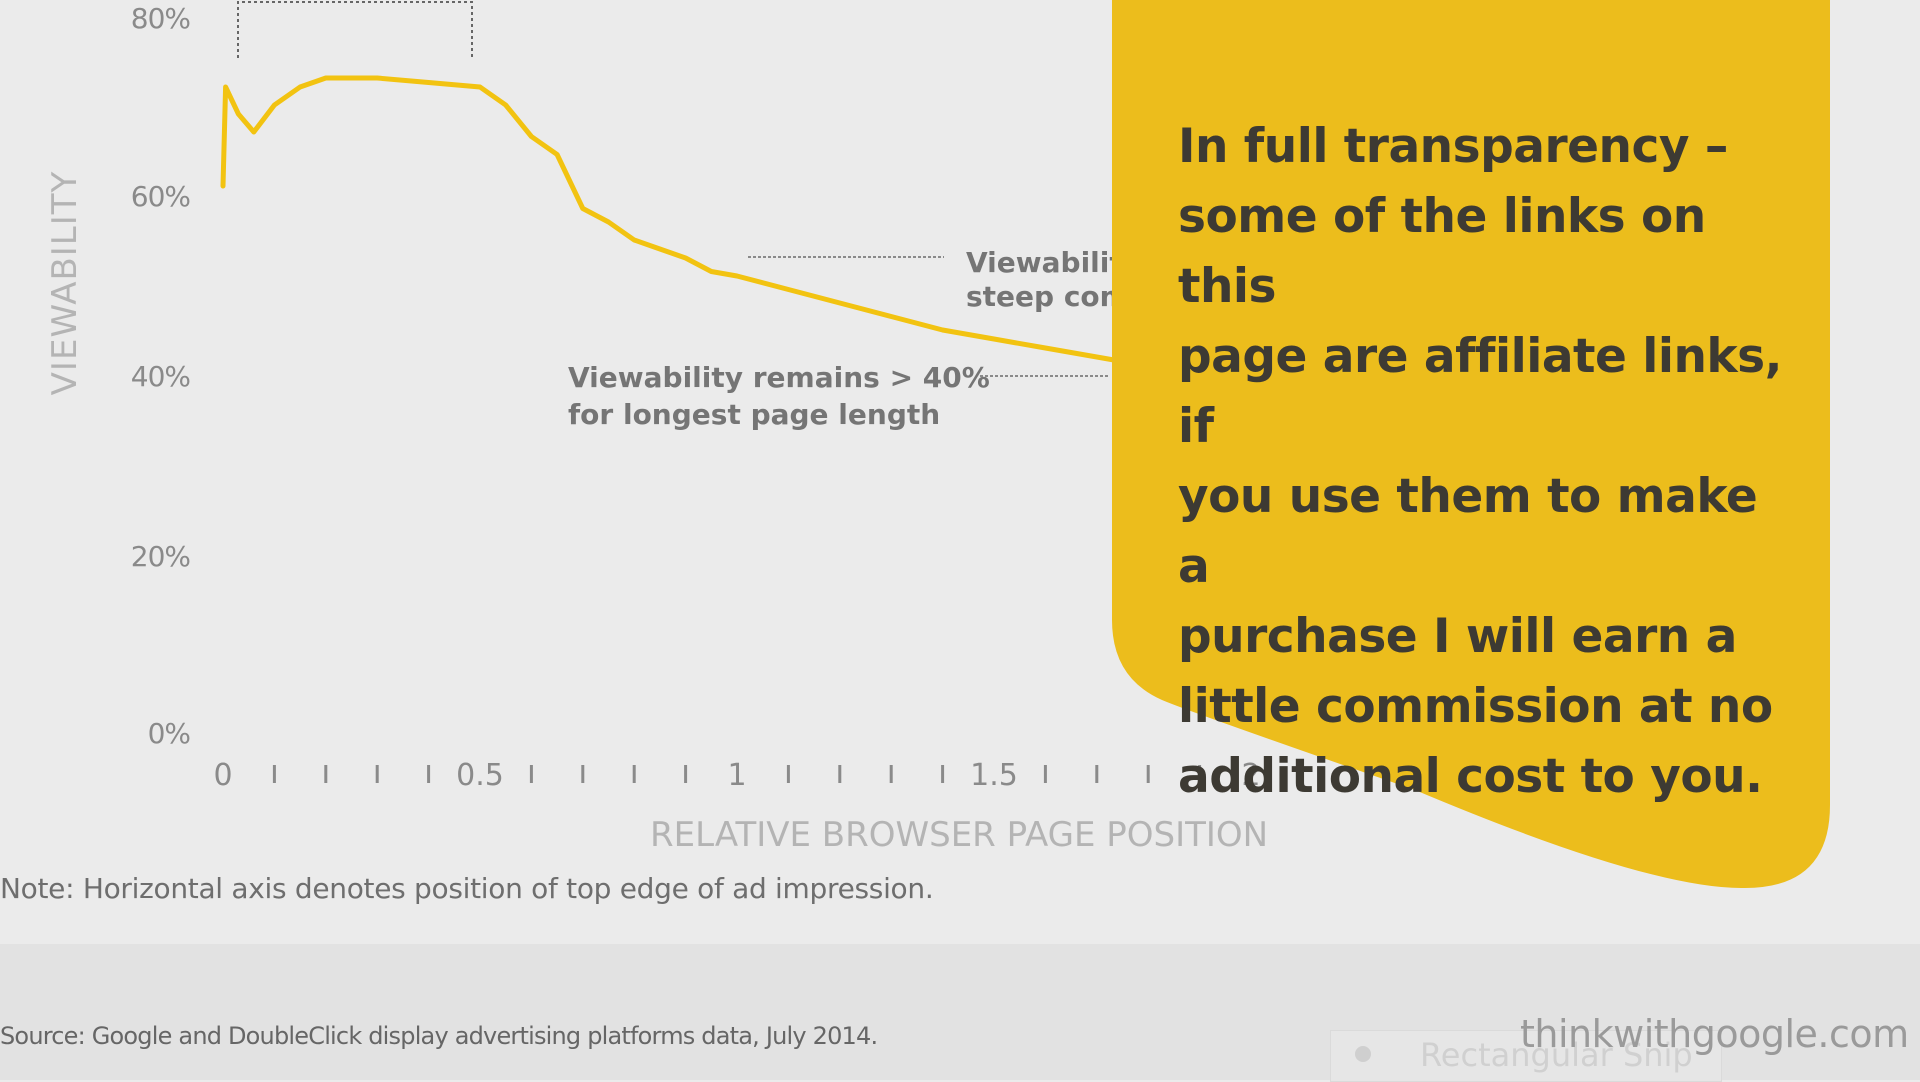  What do you see at coordinates (160, 556) in the screenshot?
I see `y-tick-label: 20%` at bounding box center [160, 556].